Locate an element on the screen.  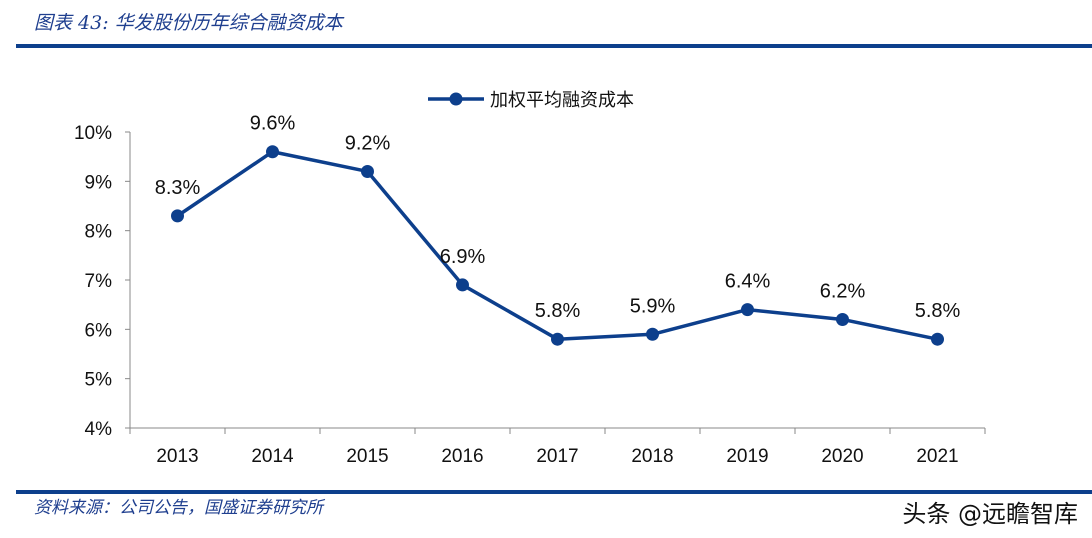
x-tick-label: 2018 is located at coordinates (652, 456).